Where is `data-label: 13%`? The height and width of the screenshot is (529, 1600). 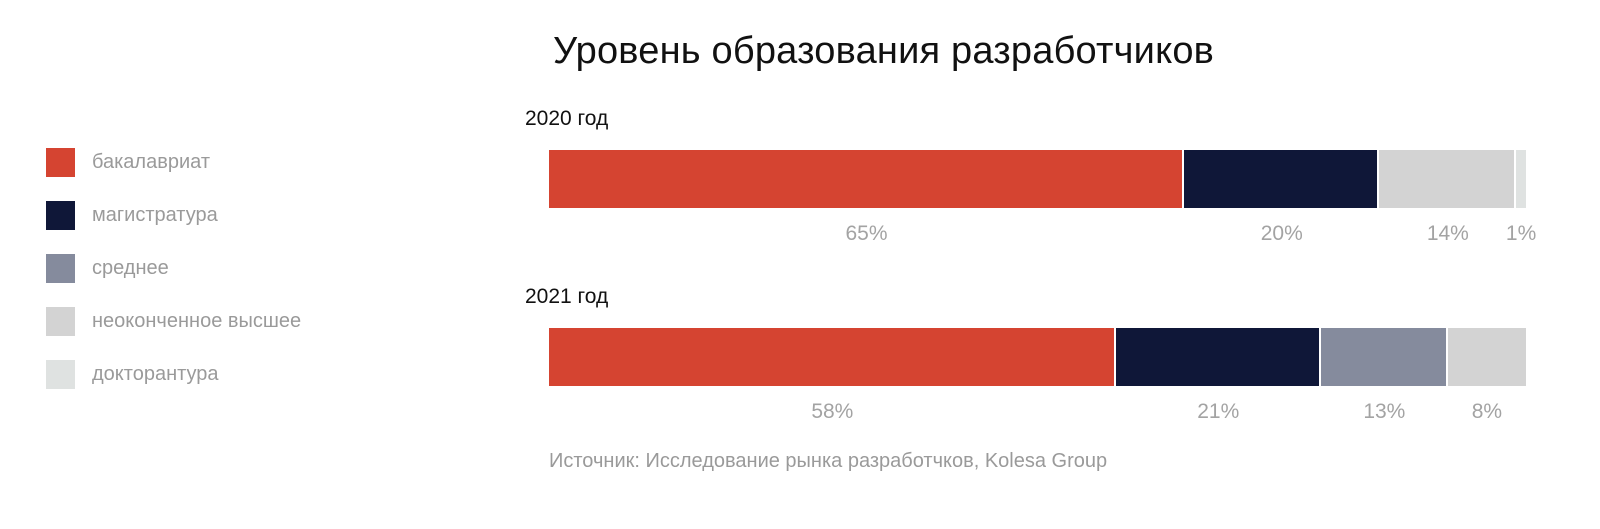 data-label: 13% is located at coordinates (1384, 411).